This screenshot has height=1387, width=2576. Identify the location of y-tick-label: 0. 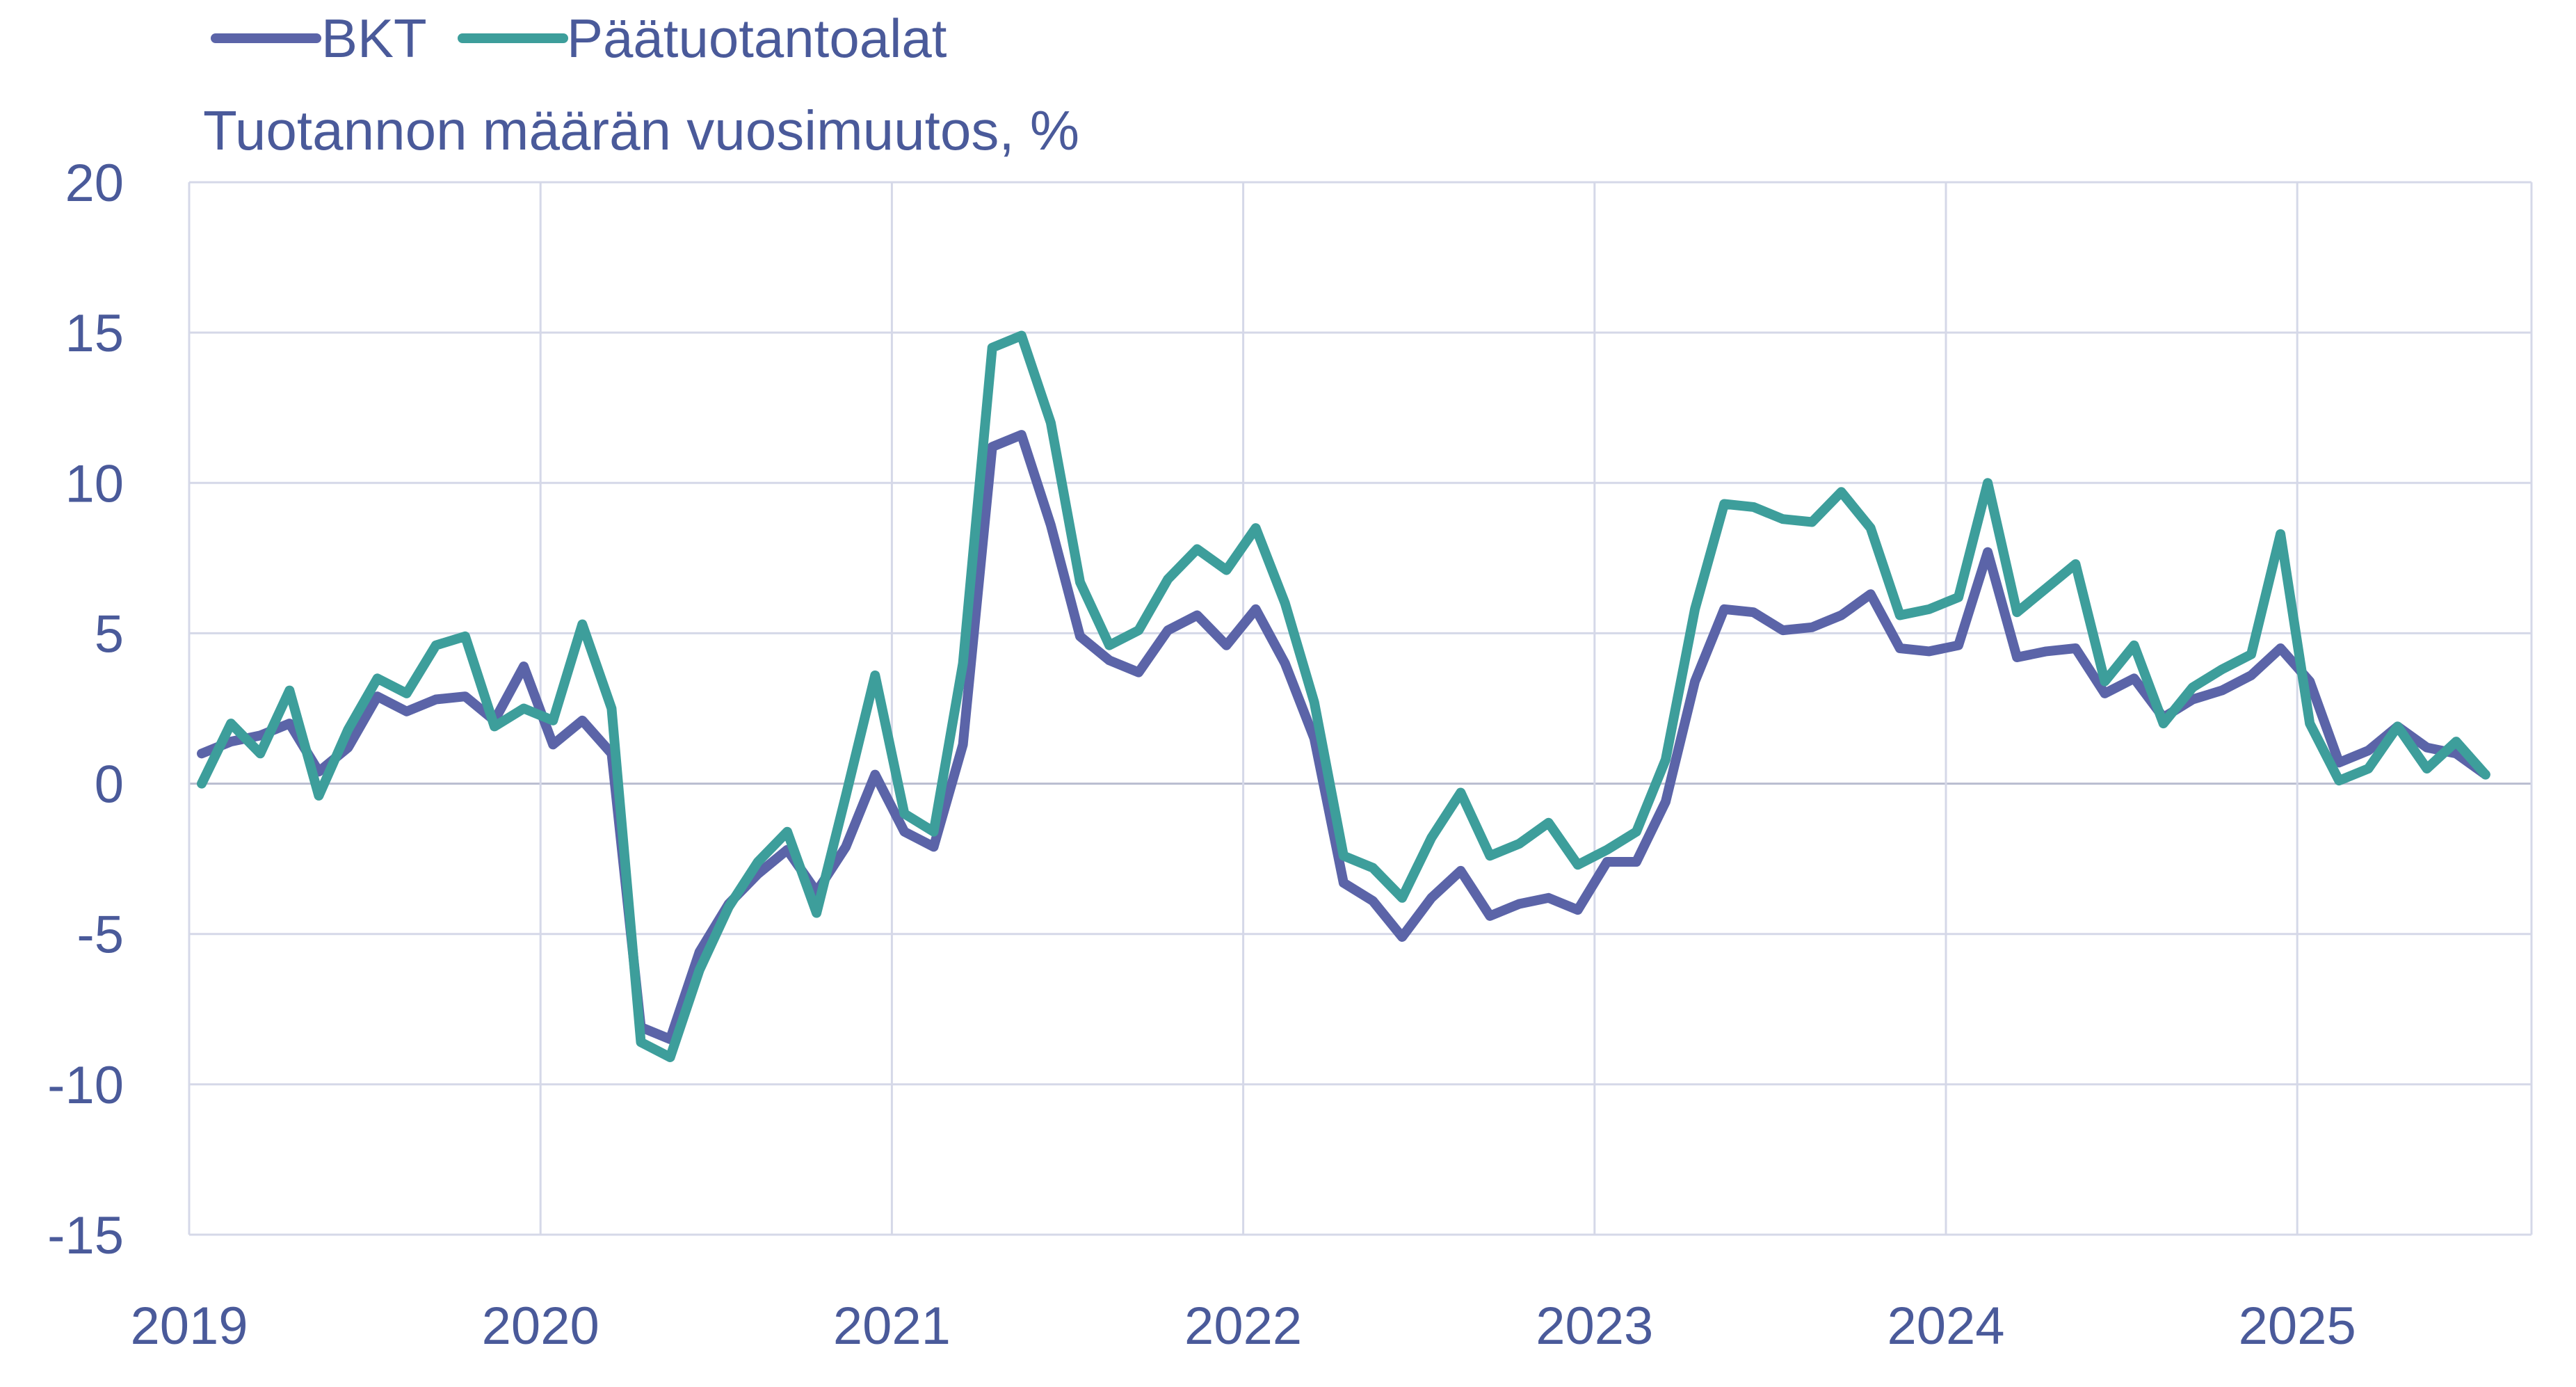
(110, 785).